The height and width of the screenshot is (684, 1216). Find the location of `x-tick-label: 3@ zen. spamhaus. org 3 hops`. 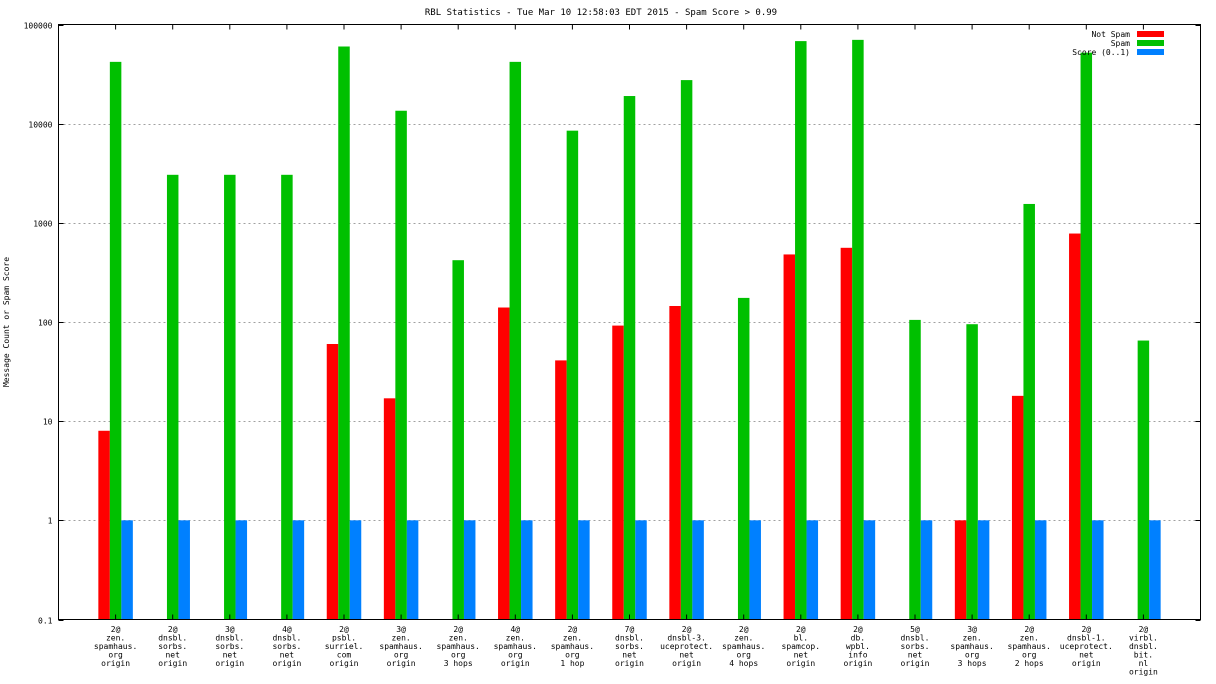

x-tick-label: 3@ zen. spamhaus. org 3 hops is located at coordinates (971, 646).